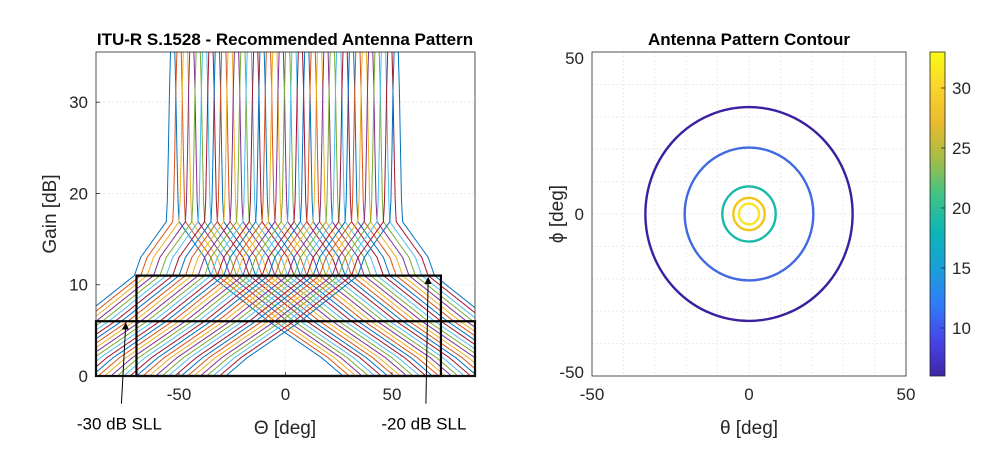 This screenshot has height=456, width=1000. I want to click on left-y-tick-label: 10, so click(78, 285).